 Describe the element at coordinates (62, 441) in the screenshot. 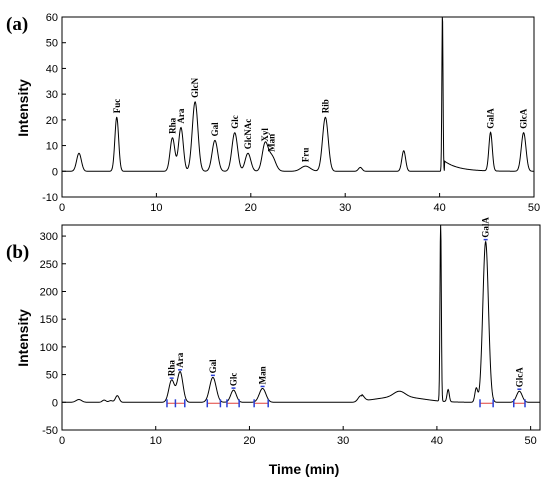

I see `panel-b-x-tick-label: 0` at that location.